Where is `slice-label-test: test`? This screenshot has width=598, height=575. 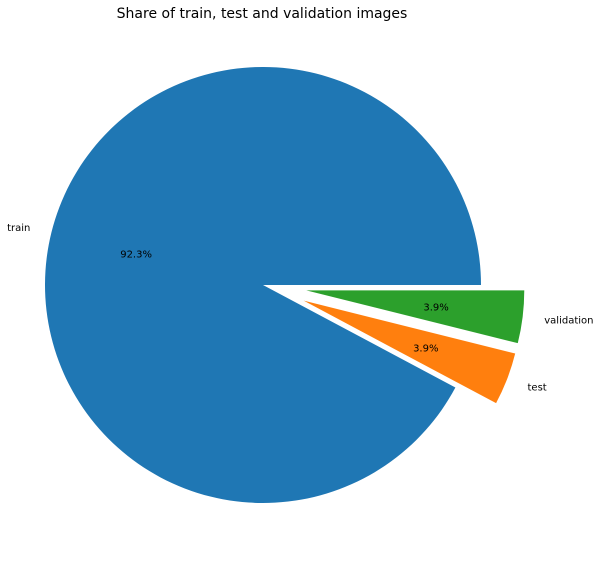
slice-label-test: test is located at coordinates (537, 388).